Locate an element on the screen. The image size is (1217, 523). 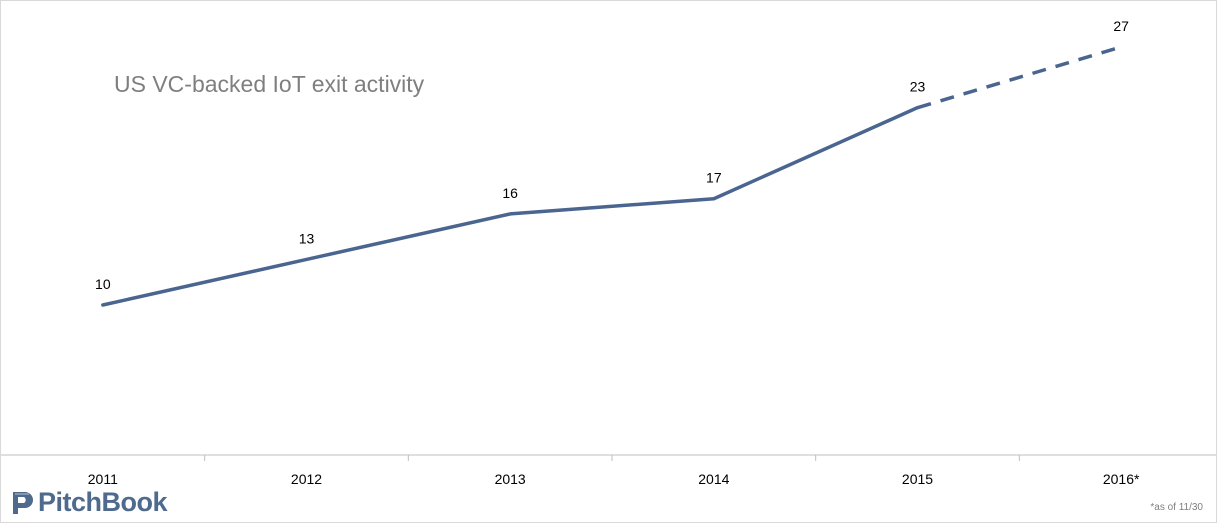
data-label: 13 is located at coordinates (307, 238).